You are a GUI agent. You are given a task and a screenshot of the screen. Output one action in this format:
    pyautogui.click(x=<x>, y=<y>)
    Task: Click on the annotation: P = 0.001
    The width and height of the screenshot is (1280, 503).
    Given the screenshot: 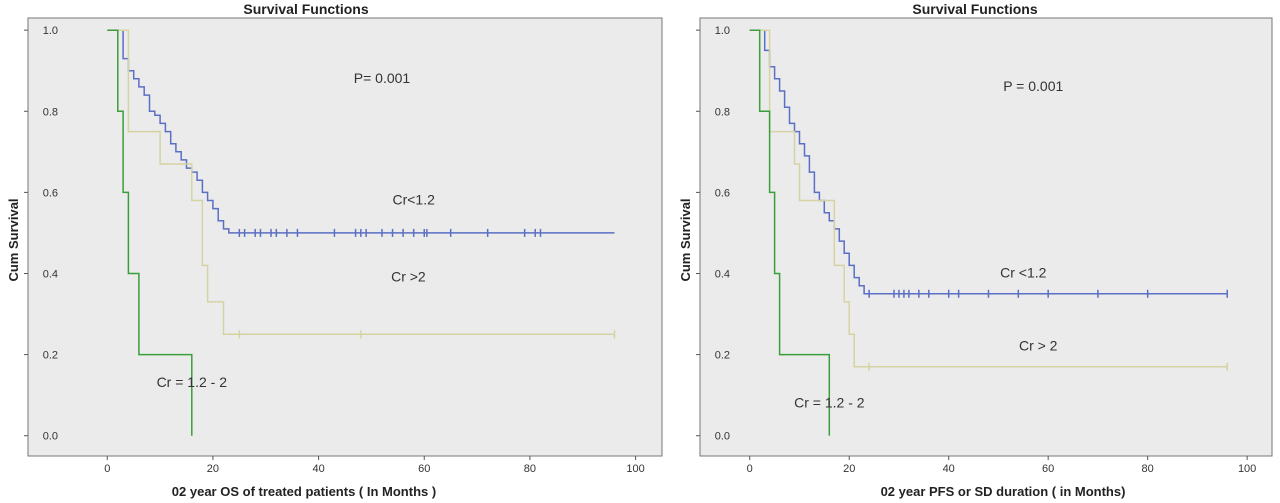 What is the action you would take?
    pyautogui.click(x=1033, y=86)
    